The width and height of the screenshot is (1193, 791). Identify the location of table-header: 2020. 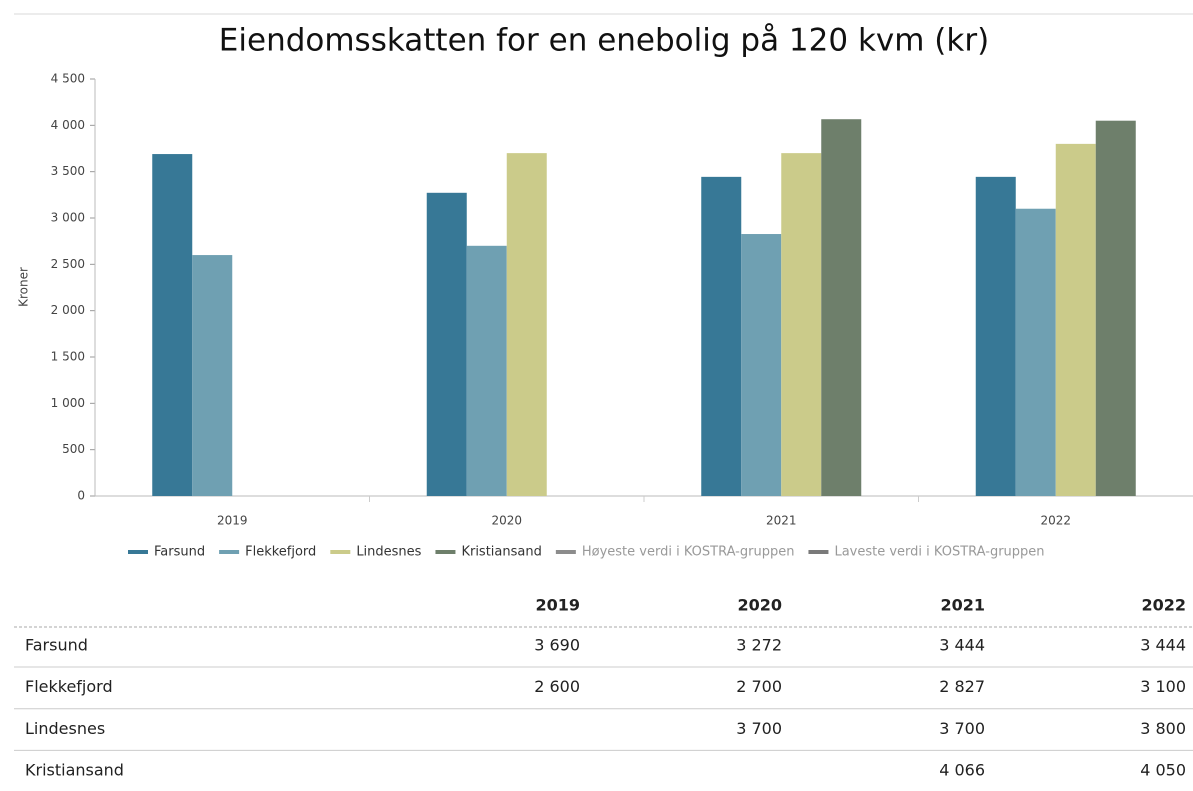
(759, 605).